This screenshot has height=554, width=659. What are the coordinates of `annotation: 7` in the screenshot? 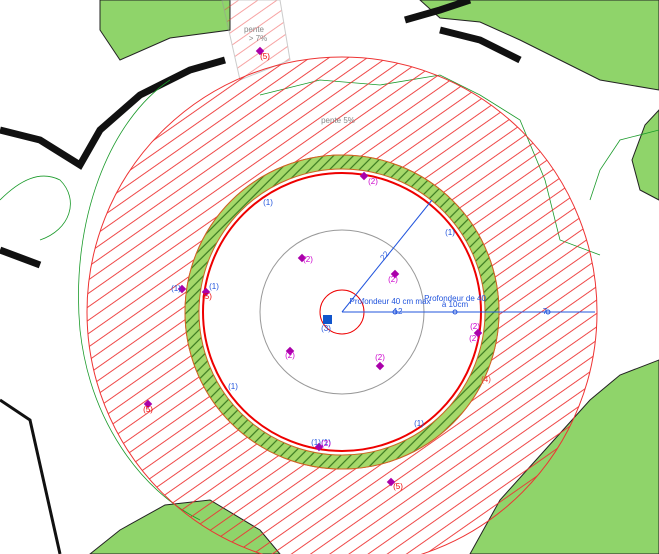 It's located at (545, 311).